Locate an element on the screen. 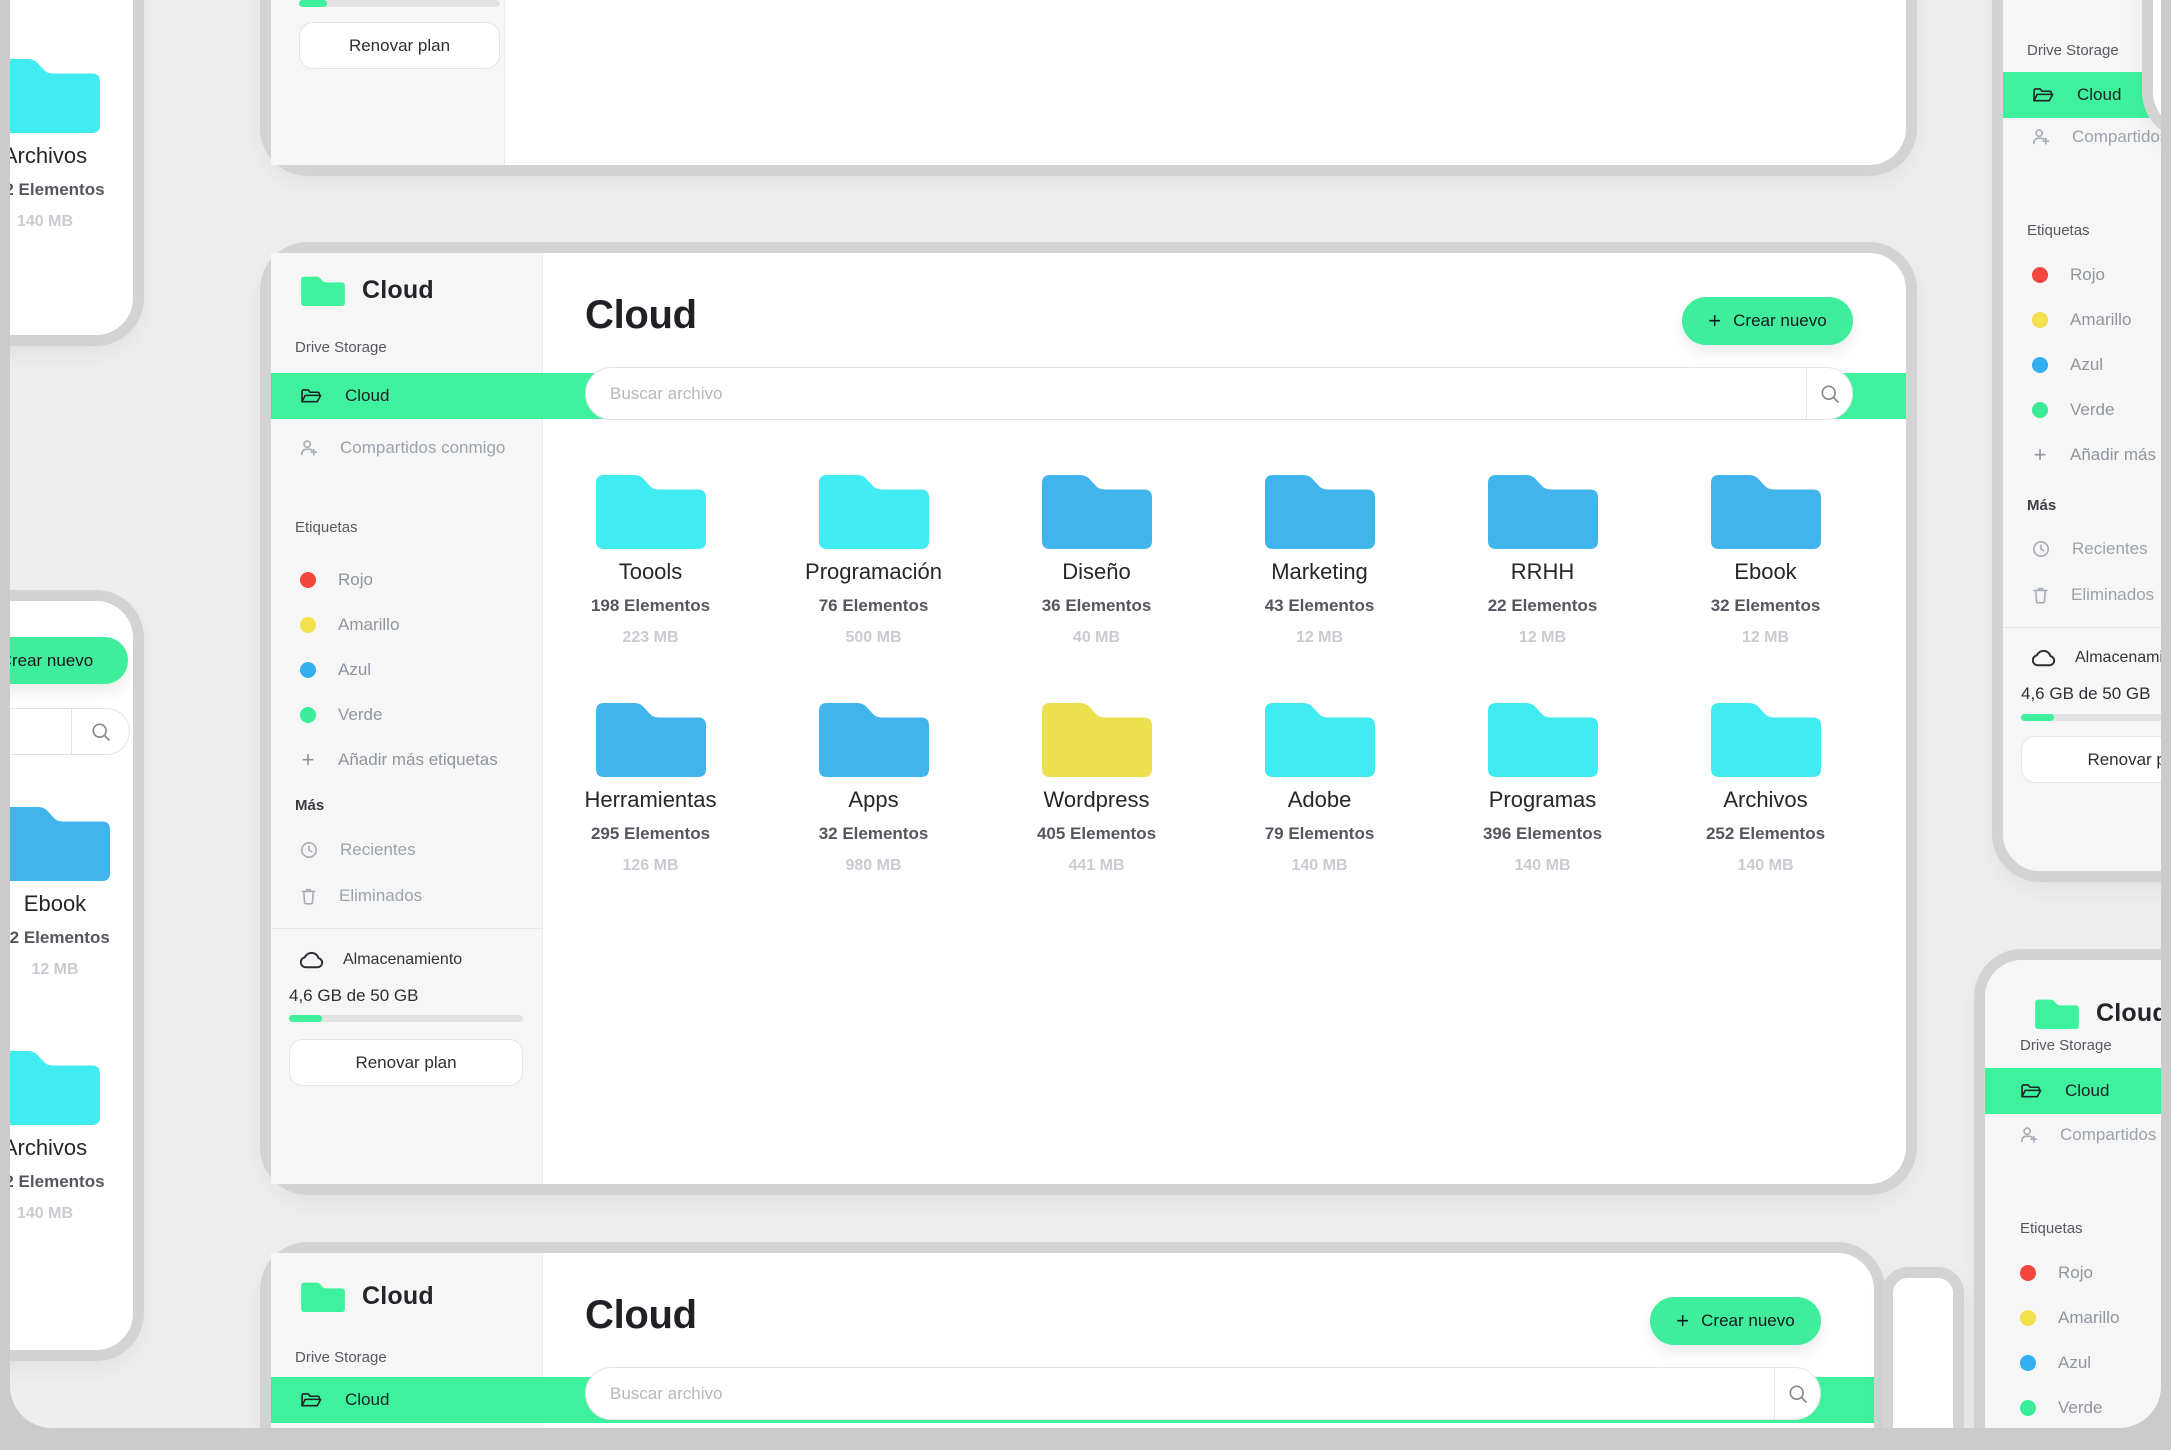 The height and width of the screenshot is (1450, 2171). folder-name: Ebook is located at coordinates (55, 903).